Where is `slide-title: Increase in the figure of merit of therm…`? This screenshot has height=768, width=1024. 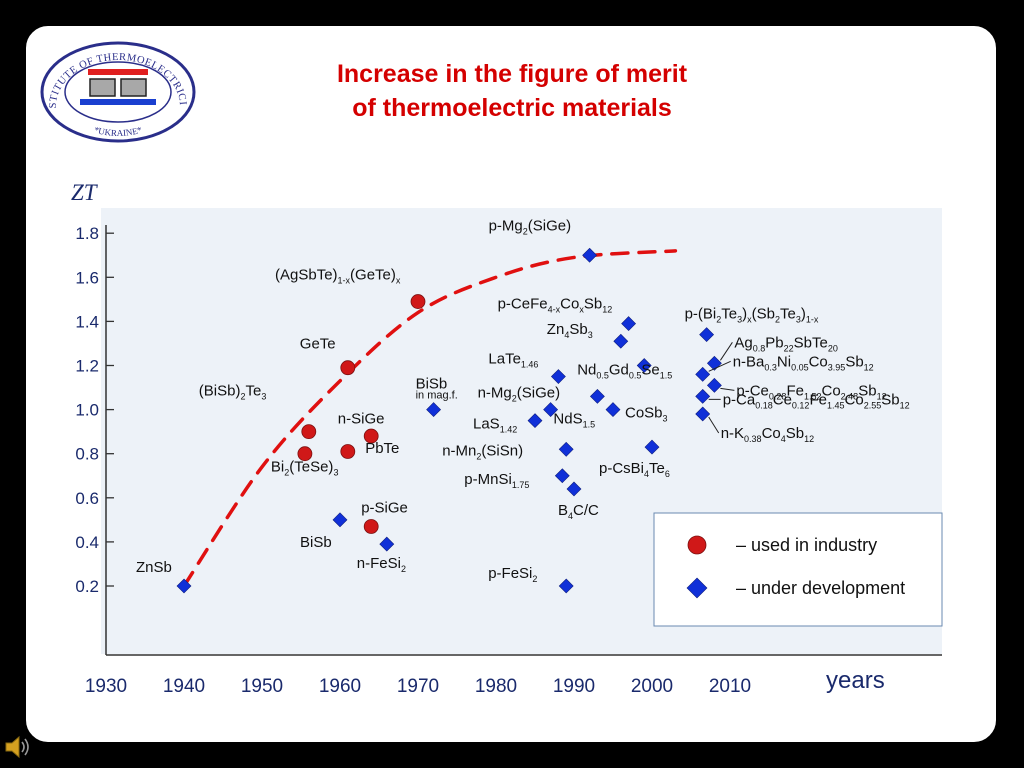 slide-title: Increase in the figure of merit of therm… is located at coordinates (512, 91).